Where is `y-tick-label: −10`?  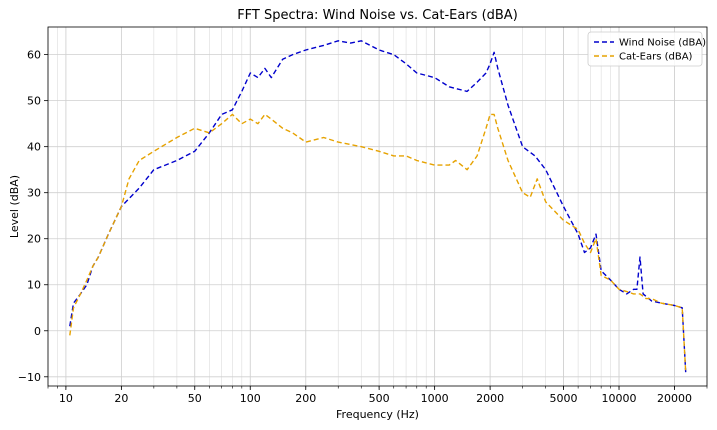
y-tick-label: −10 is located at coordinates (29, 377).